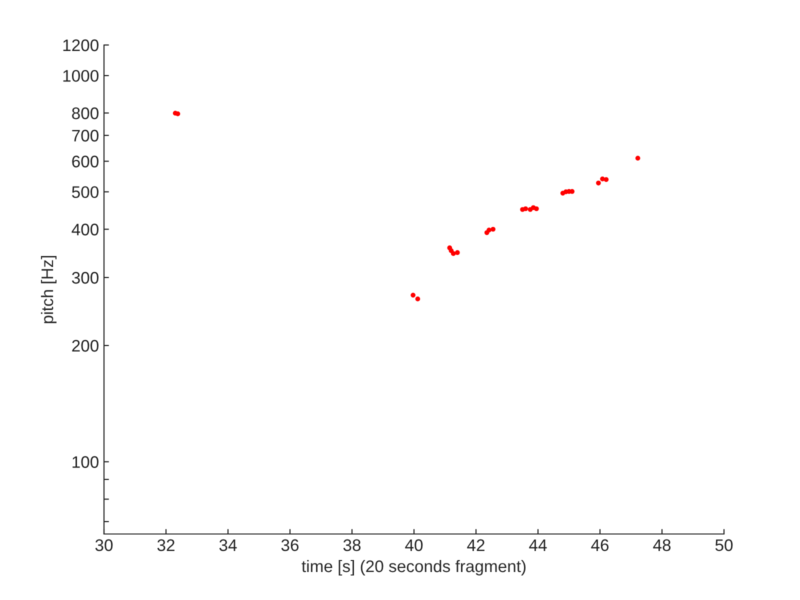 This screenshot has height=600, width=800. Describe the element at coordinates (85, 136) in the screenshot. I see `y-tick-label: 700` at that location.